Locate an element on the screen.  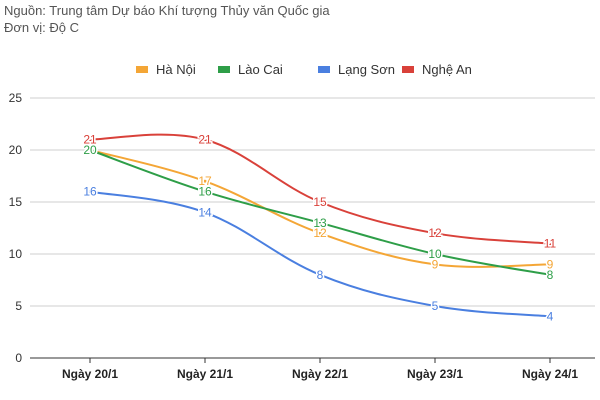
y-axis-ticks: 0 5 10 15 20 25 is located at coordinates (16, 228).